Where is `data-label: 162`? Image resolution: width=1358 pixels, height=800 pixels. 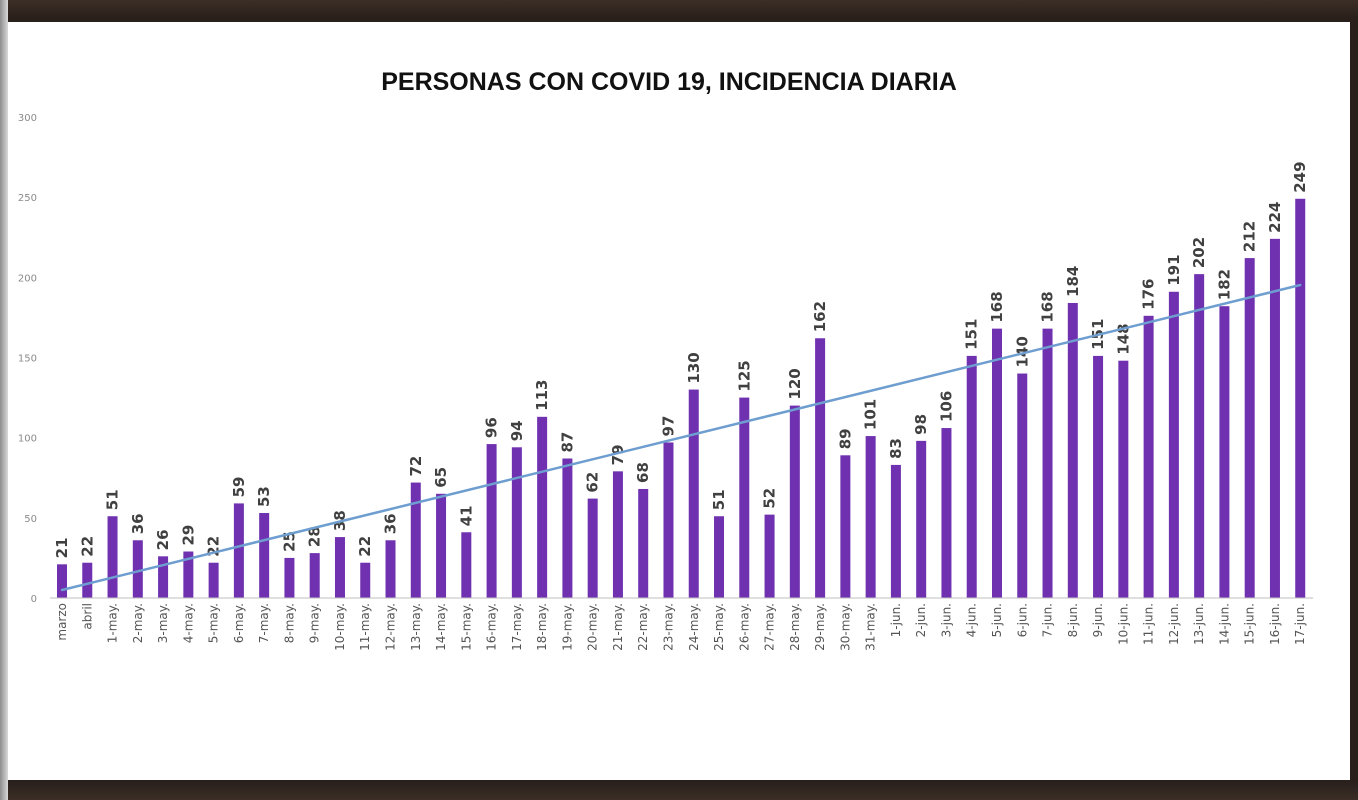
data-label: 162 is located at coordinates (820, 316).